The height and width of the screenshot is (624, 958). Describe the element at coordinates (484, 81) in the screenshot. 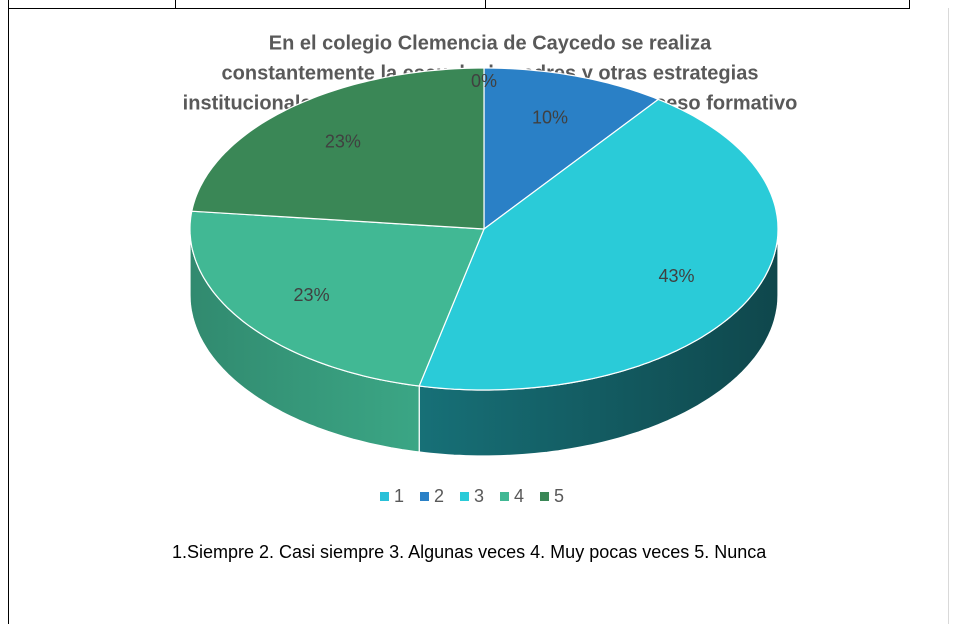

I see `data-label: 0%` at that location.